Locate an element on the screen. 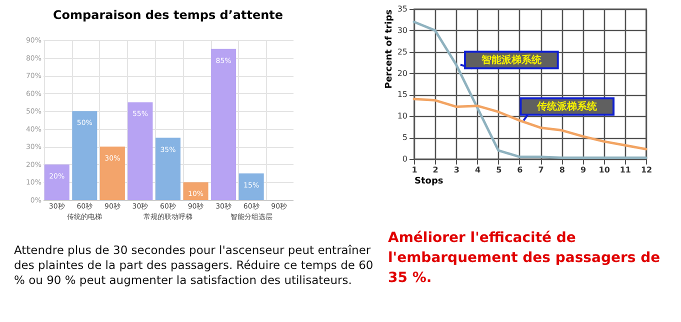  y-tick-label: 25 is located at coordinates (402, 51).